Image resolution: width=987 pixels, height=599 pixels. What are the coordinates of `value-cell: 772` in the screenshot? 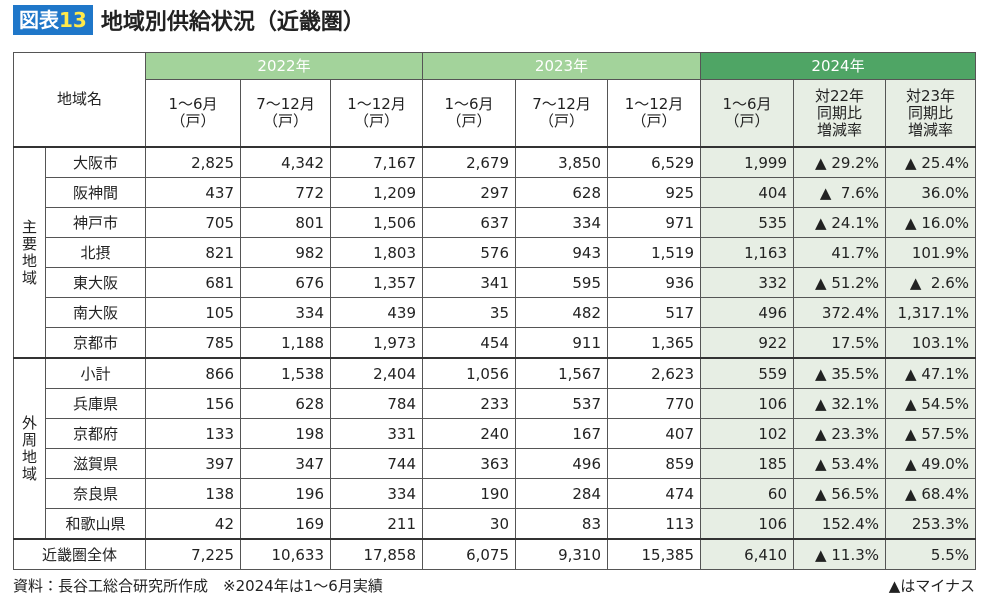 It's located at (286, 192).